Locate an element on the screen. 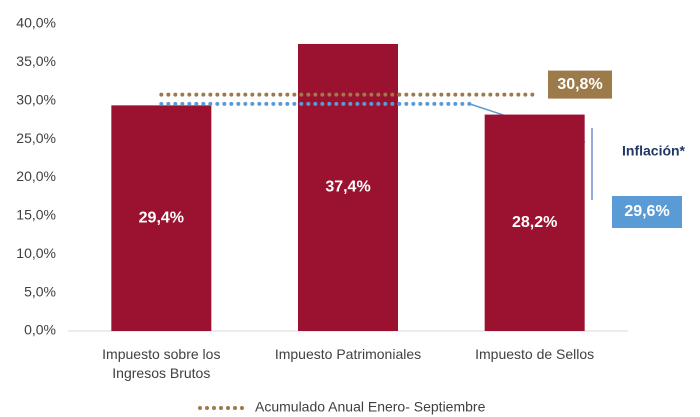  reference-label: 30,8% is located at coordinates (579, 84).